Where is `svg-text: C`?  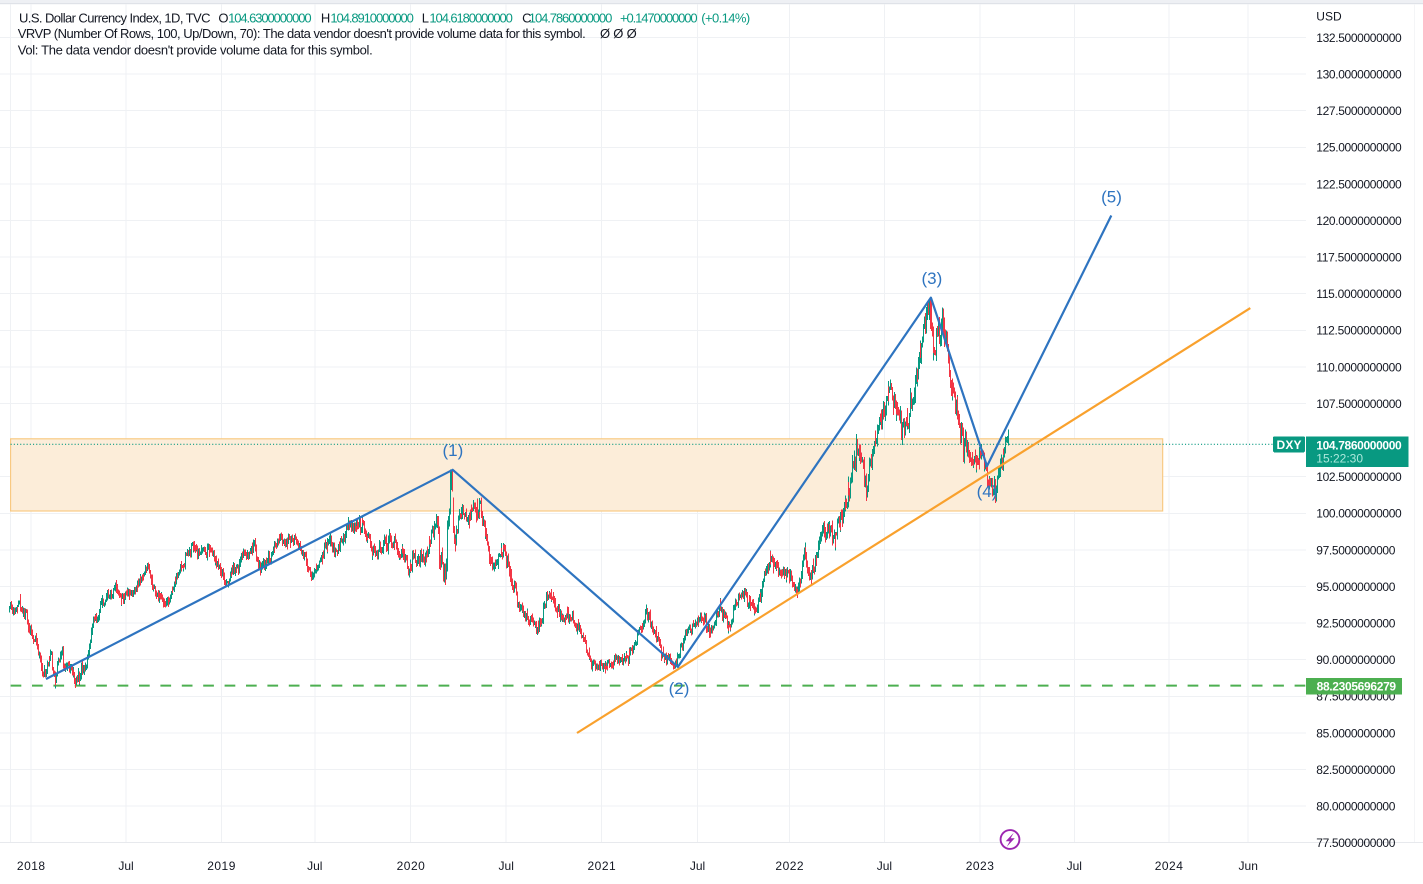 svg-text: C is located at coordinates (526, 18).